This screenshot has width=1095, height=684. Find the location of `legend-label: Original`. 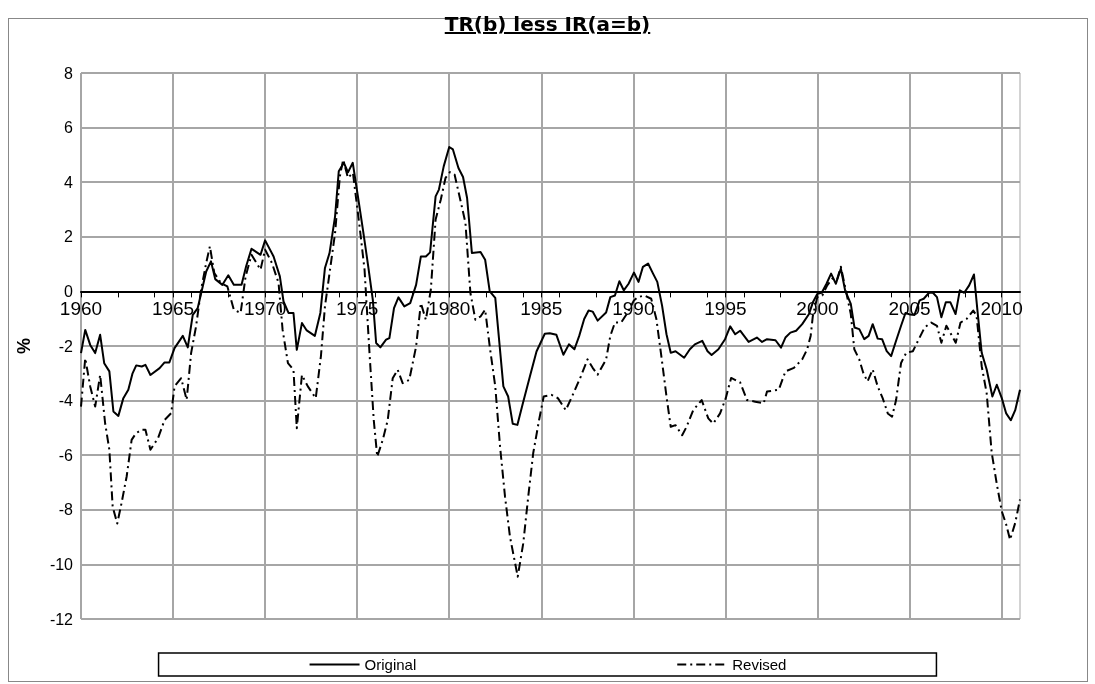

legend-label: Original is located at coordinates (390, 664).